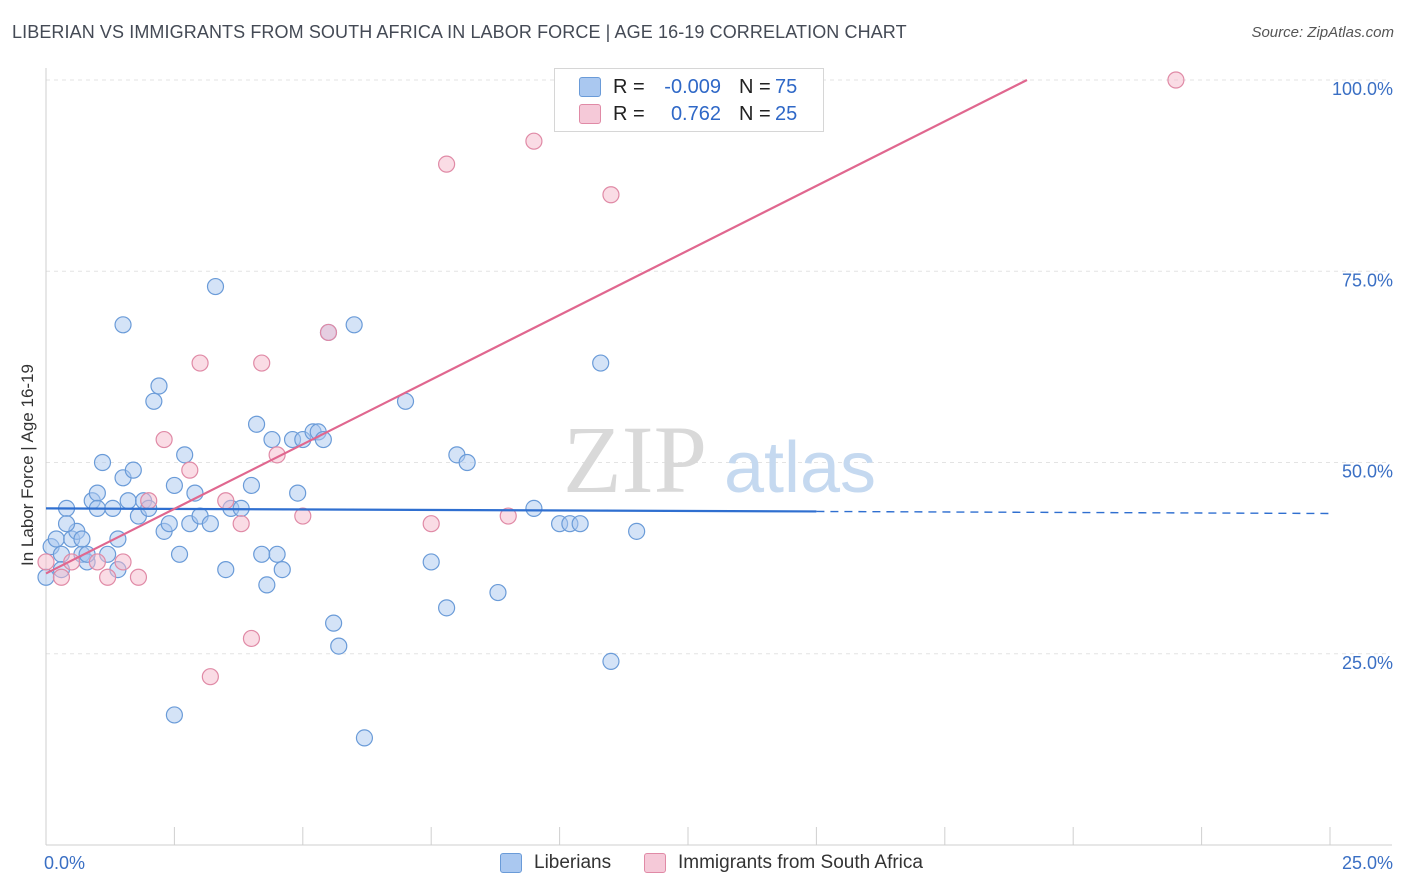  Describe the element at coordinates (1073, 512) in the screenshot. I see `liberian-trend-extension` at that location.